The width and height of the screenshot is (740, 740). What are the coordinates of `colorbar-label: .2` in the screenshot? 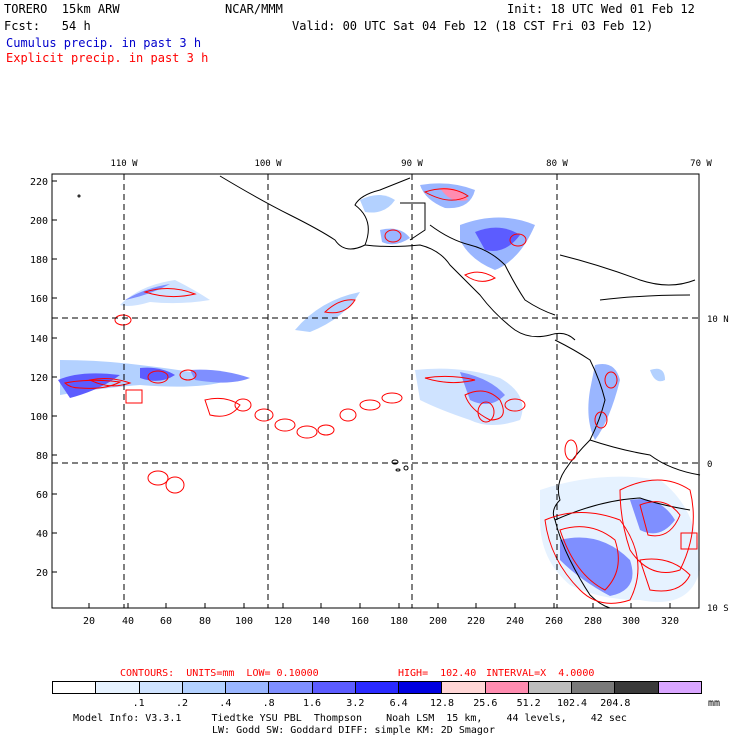 It's located at (182, 703).